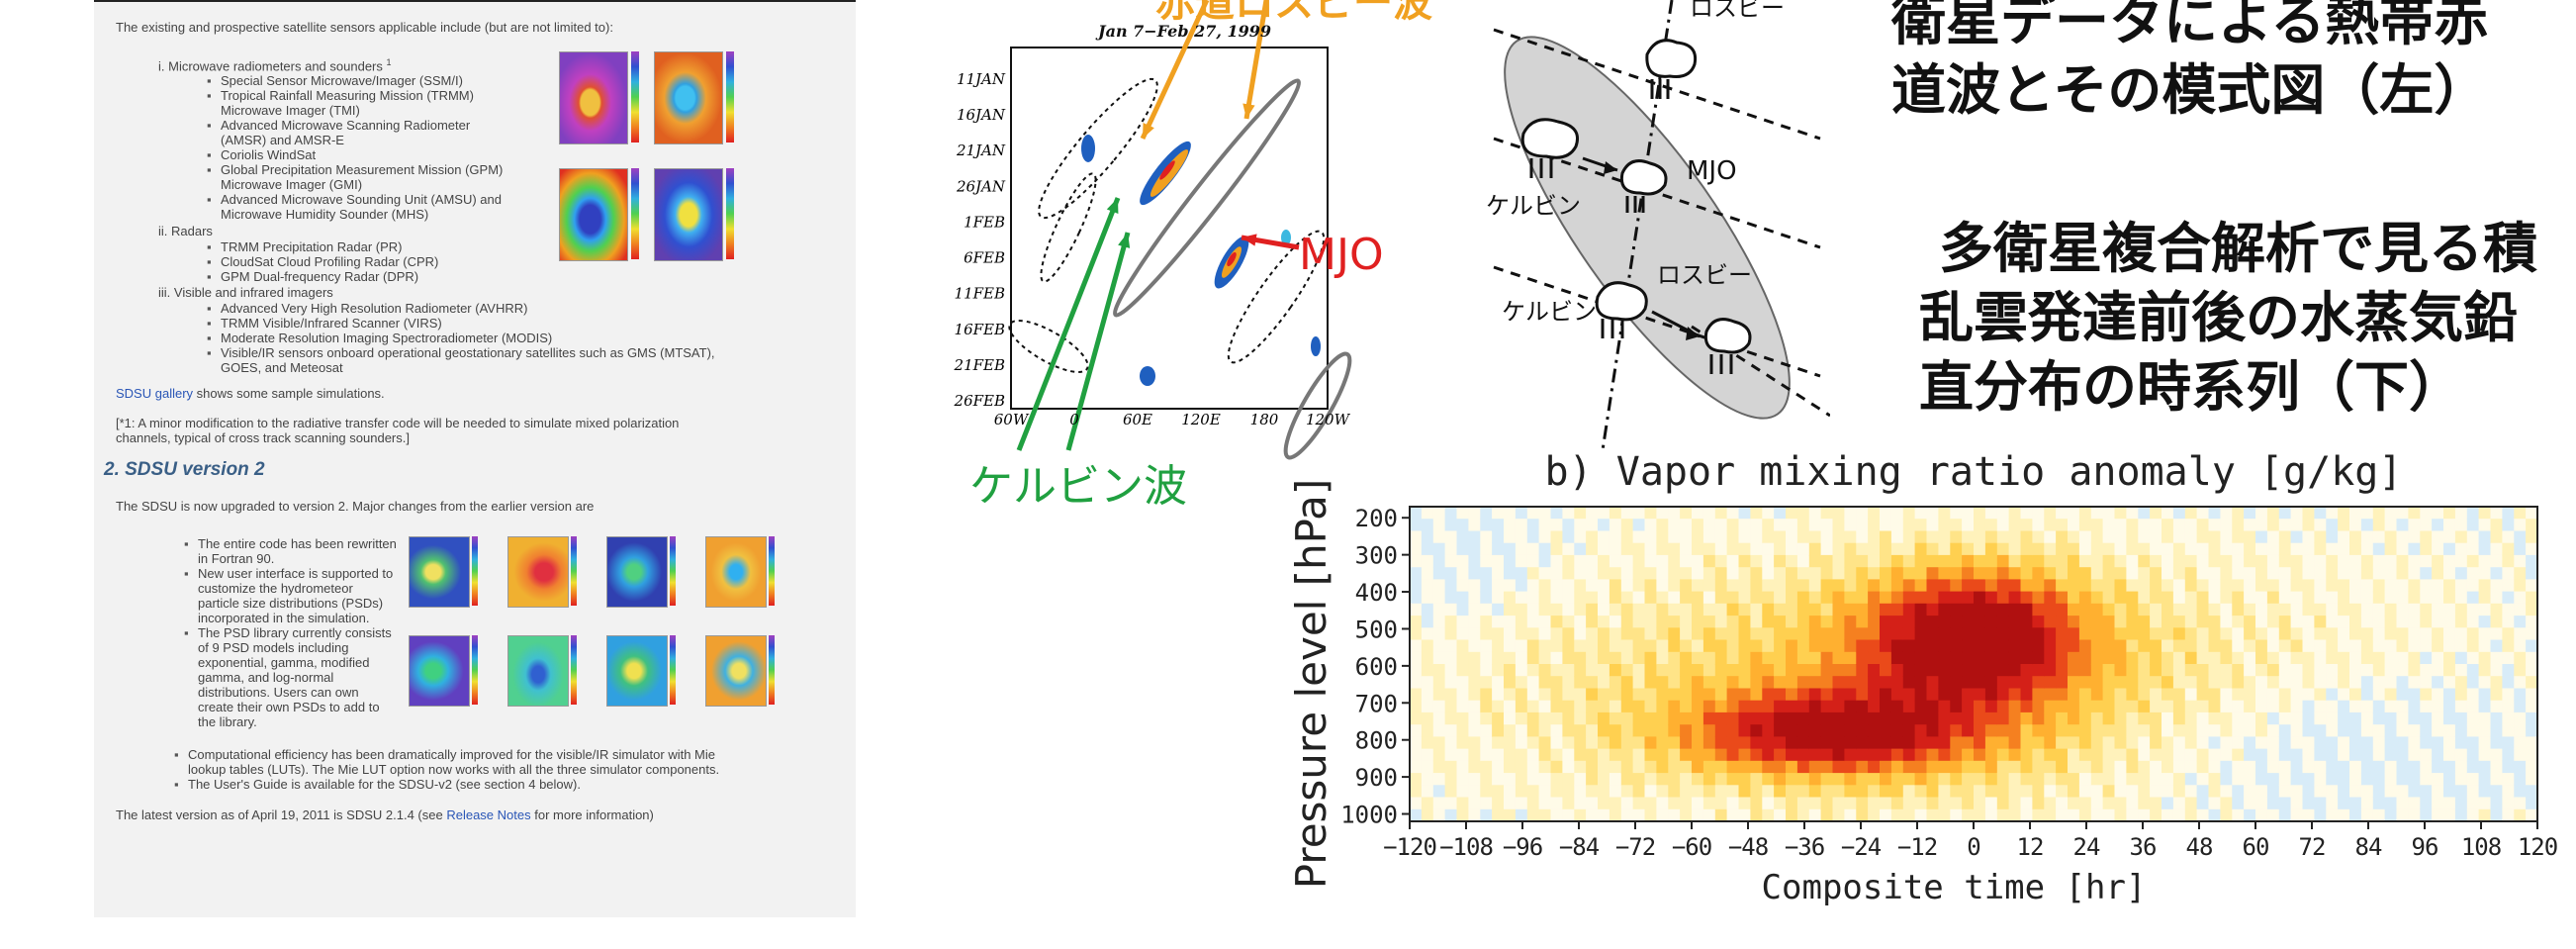 The image size is (2576, 949). Describe the element at coordinates (275, 588) in the screenshot. I see `list-item: customize the hydrometeor` at that location.